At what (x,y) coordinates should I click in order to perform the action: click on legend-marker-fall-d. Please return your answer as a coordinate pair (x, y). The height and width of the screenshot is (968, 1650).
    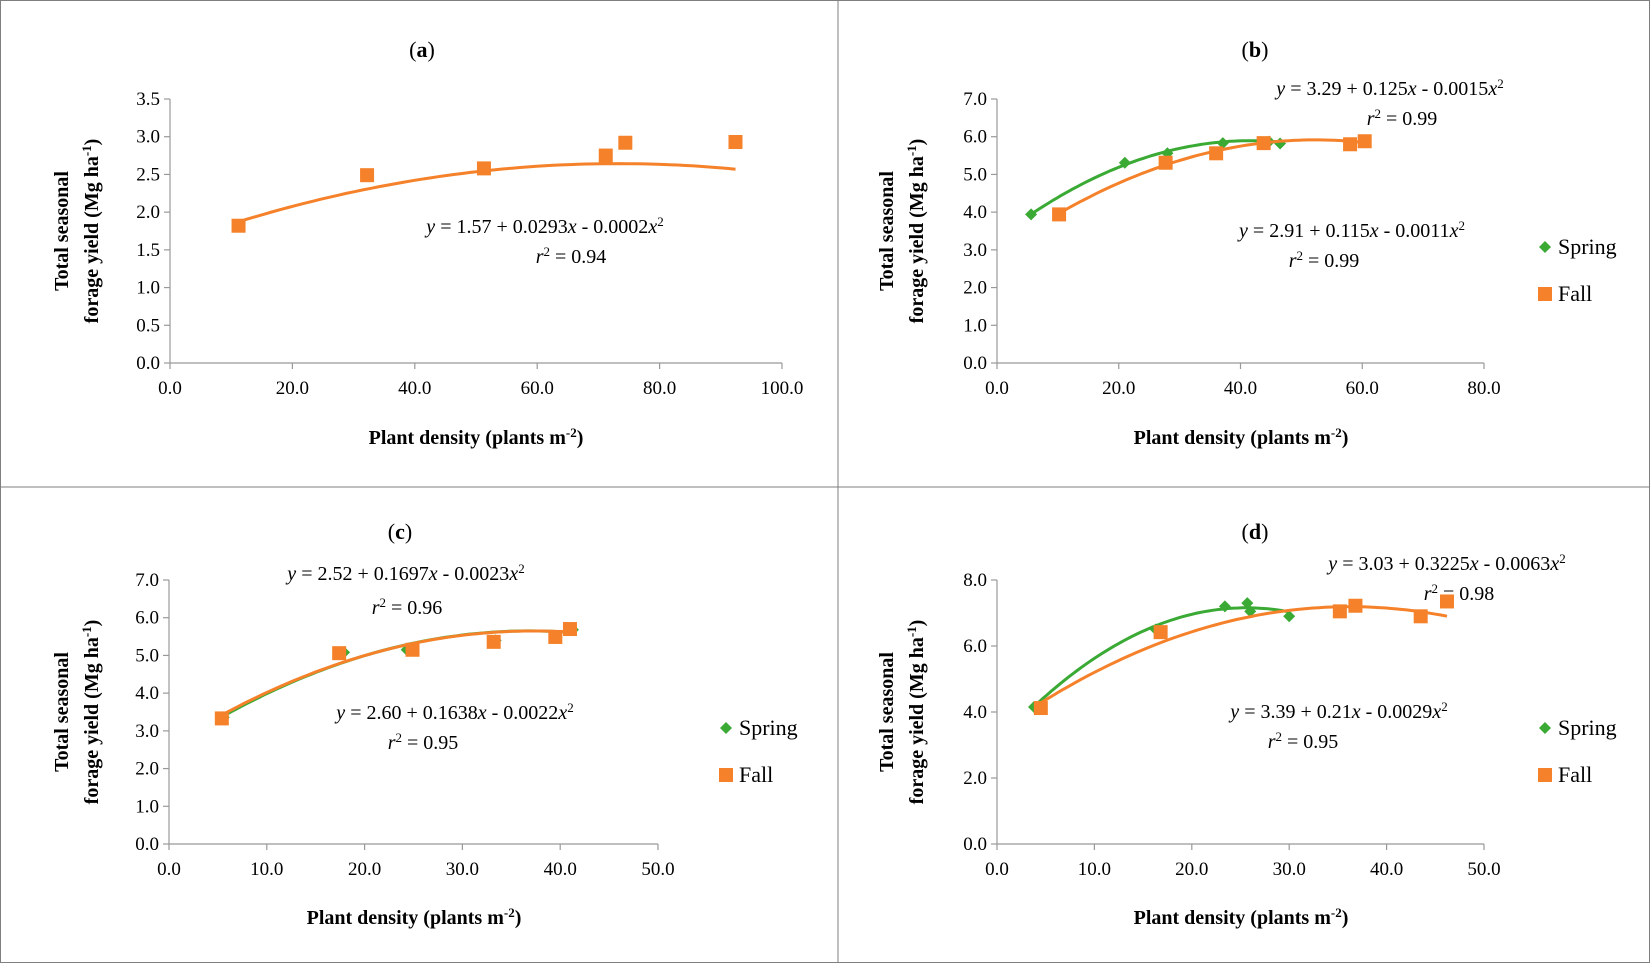
    Looking at the image, I should click on (1545, 775).